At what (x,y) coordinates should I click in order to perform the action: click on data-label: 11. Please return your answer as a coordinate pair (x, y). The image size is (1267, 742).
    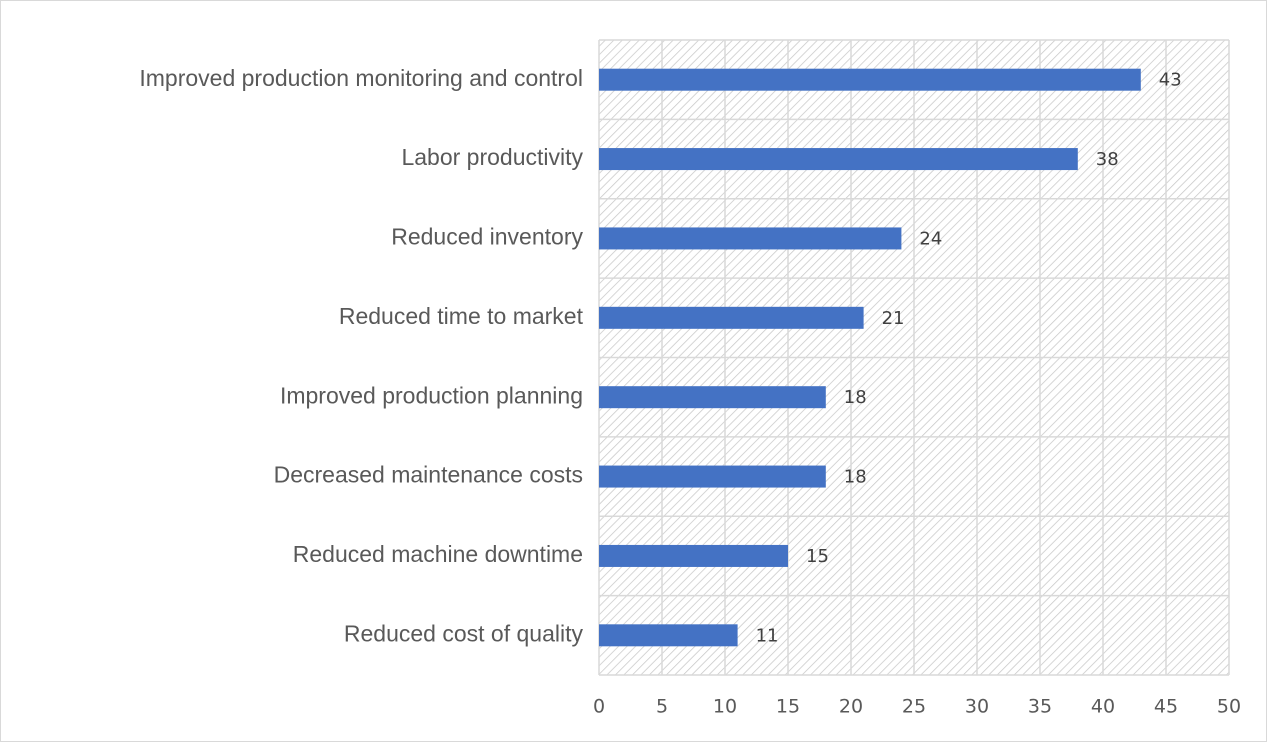
    Looking at the image, I should click on (767, 635).